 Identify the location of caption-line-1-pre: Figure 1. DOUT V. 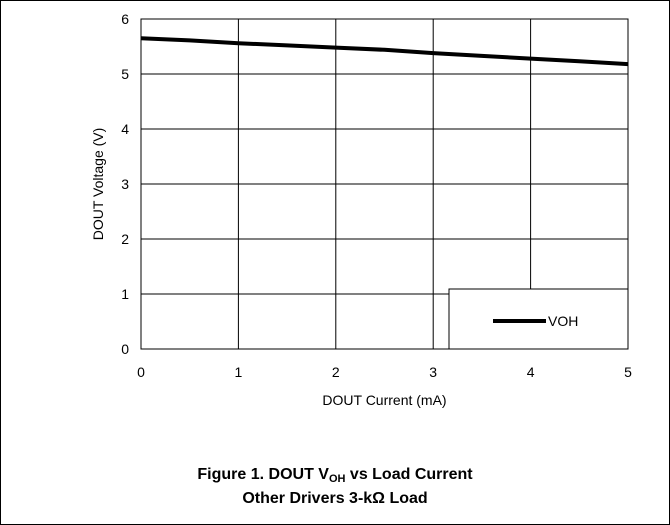
(263, 474).